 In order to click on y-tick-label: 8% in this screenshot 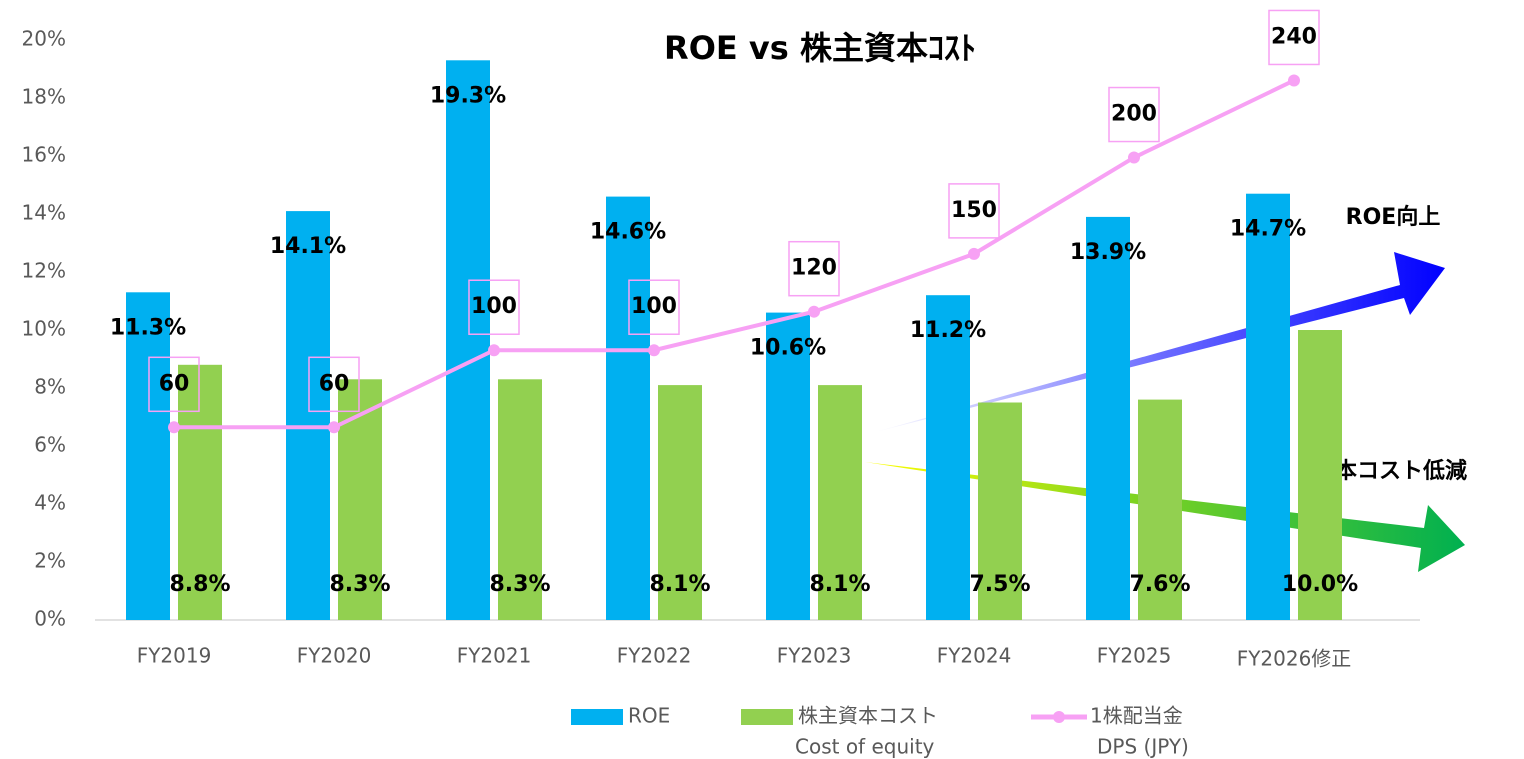, I will do `click(50, 387)`.